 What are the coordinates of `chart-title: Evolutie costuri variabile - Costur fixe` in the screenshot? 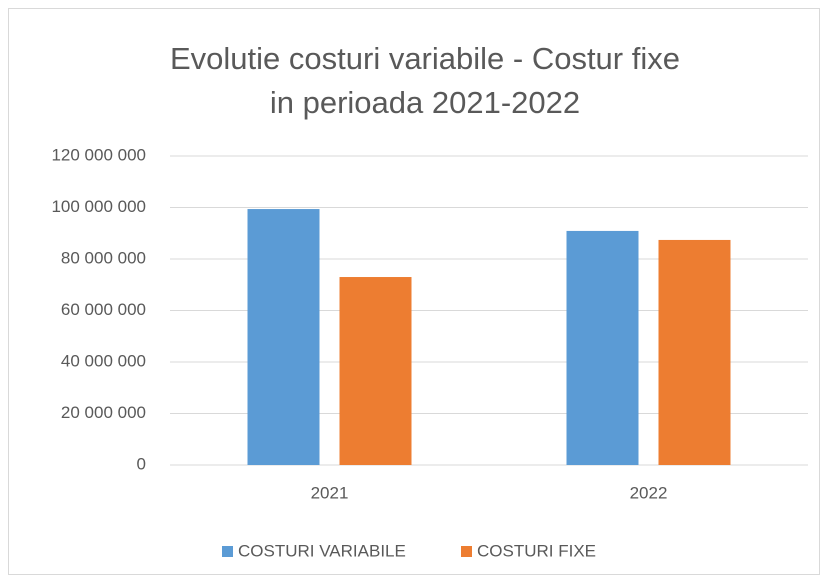 It's located at (425, 58).